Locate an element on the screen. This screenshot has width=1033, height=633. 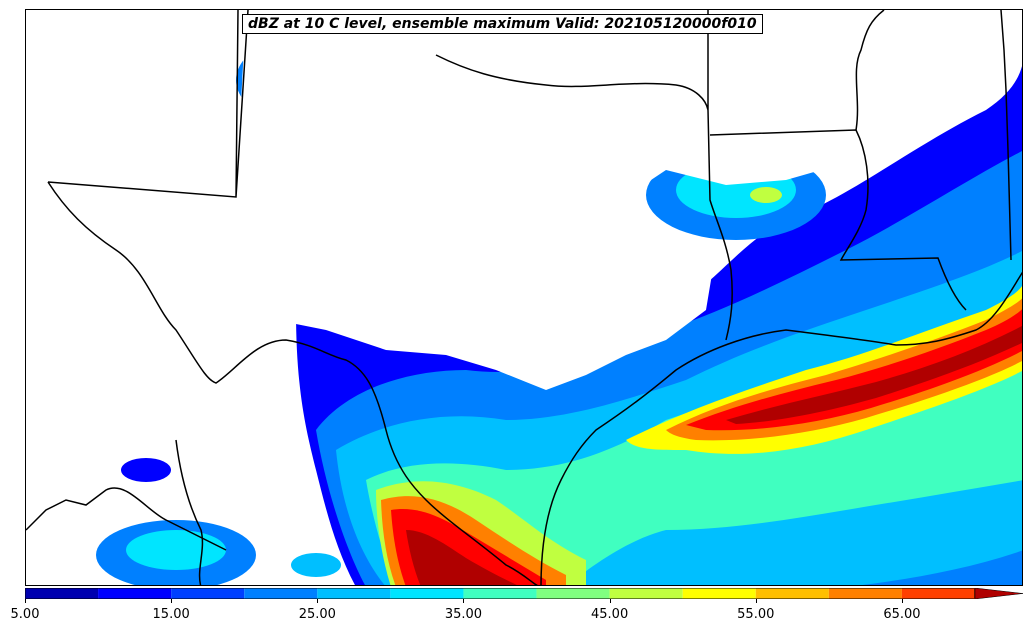
louisiana-border is located at coordinates (838, 220).